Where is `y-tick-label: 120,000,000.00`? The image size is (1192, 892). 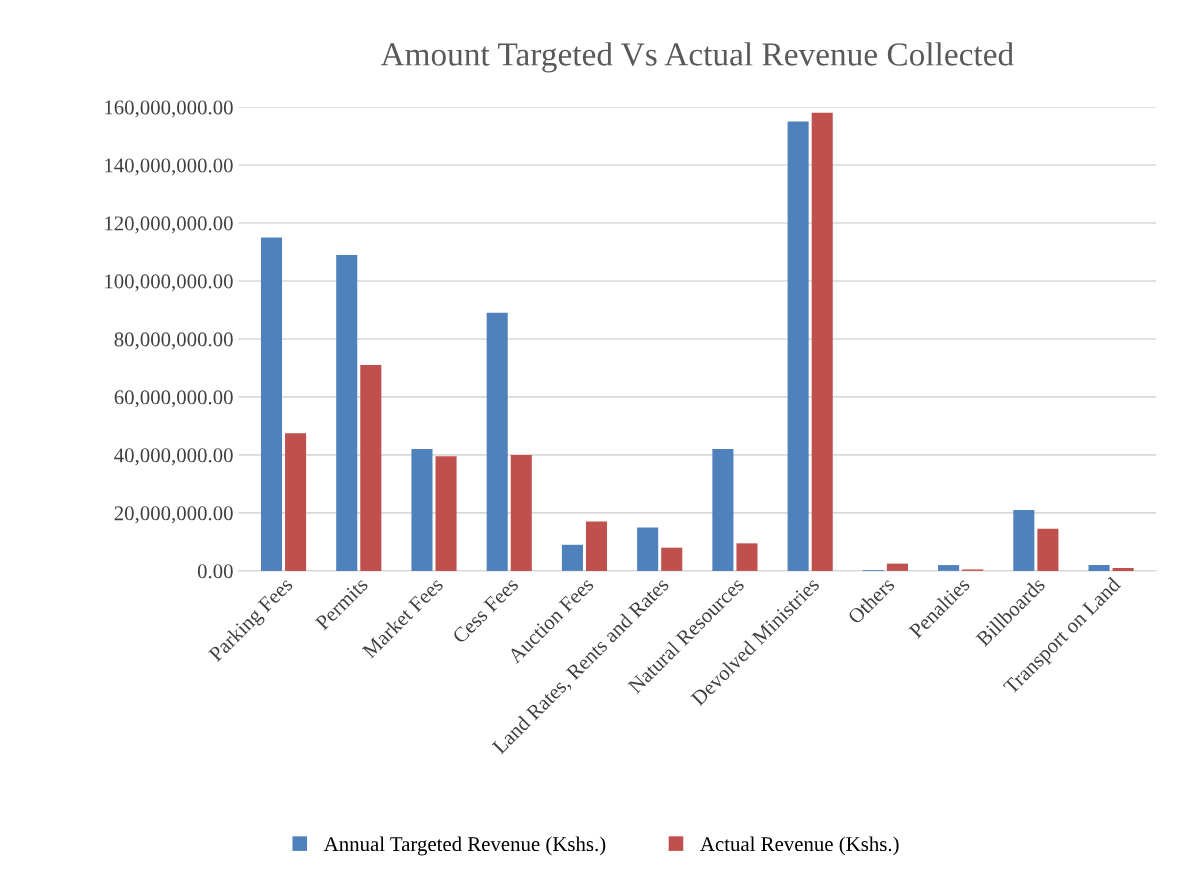
y-tick-label: 120,000,000.00 is located at coordinates (169, 225).